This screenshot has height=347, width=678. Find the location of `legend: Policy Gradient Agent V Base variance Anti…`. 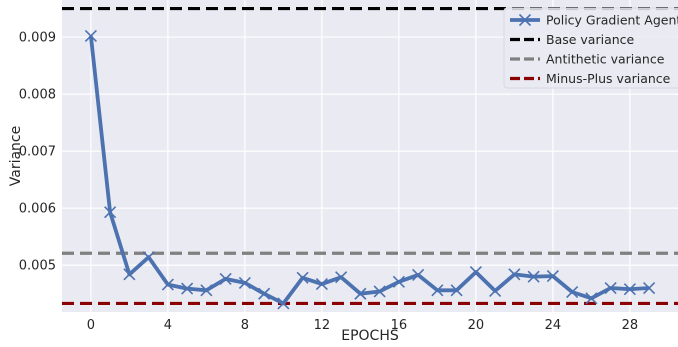

legend: Policy Gradient Agent V Base variance Anti… is located at coordinates (590, 48).